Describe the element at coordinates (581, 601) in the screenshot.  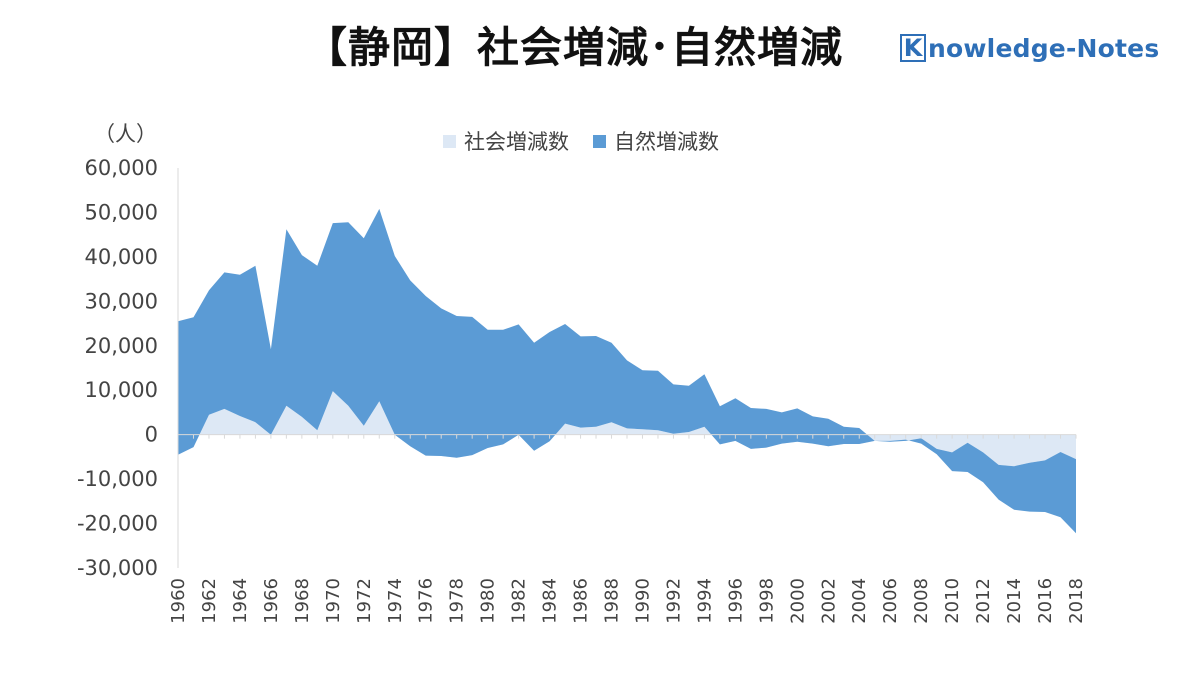
I see `x-tick-label: 1986` at that location.